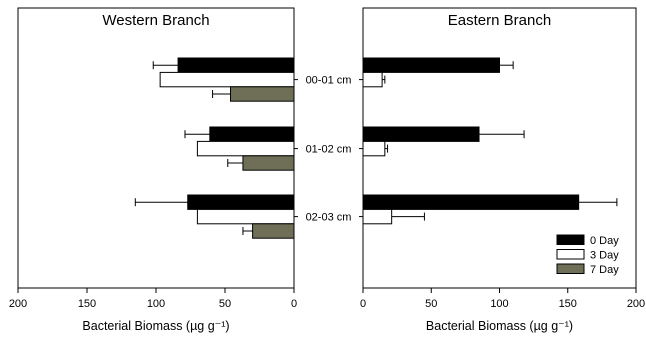 The height and width of the screenshot is (341, 646). What do you see at coordinates (273, 231) in the screenshot?
I see `western-bar-7-day-02-03-cm` at bounding box center [273, 231].